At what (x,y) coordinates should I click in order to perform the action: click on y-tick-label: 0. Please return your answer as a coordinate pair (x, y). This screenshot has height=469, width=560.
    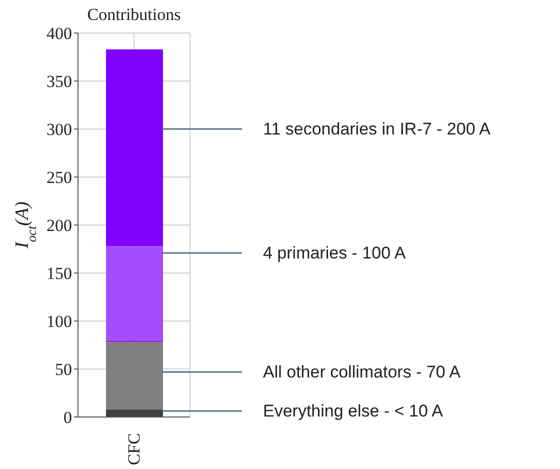
    Looking at the image, I should click on (68, 418).